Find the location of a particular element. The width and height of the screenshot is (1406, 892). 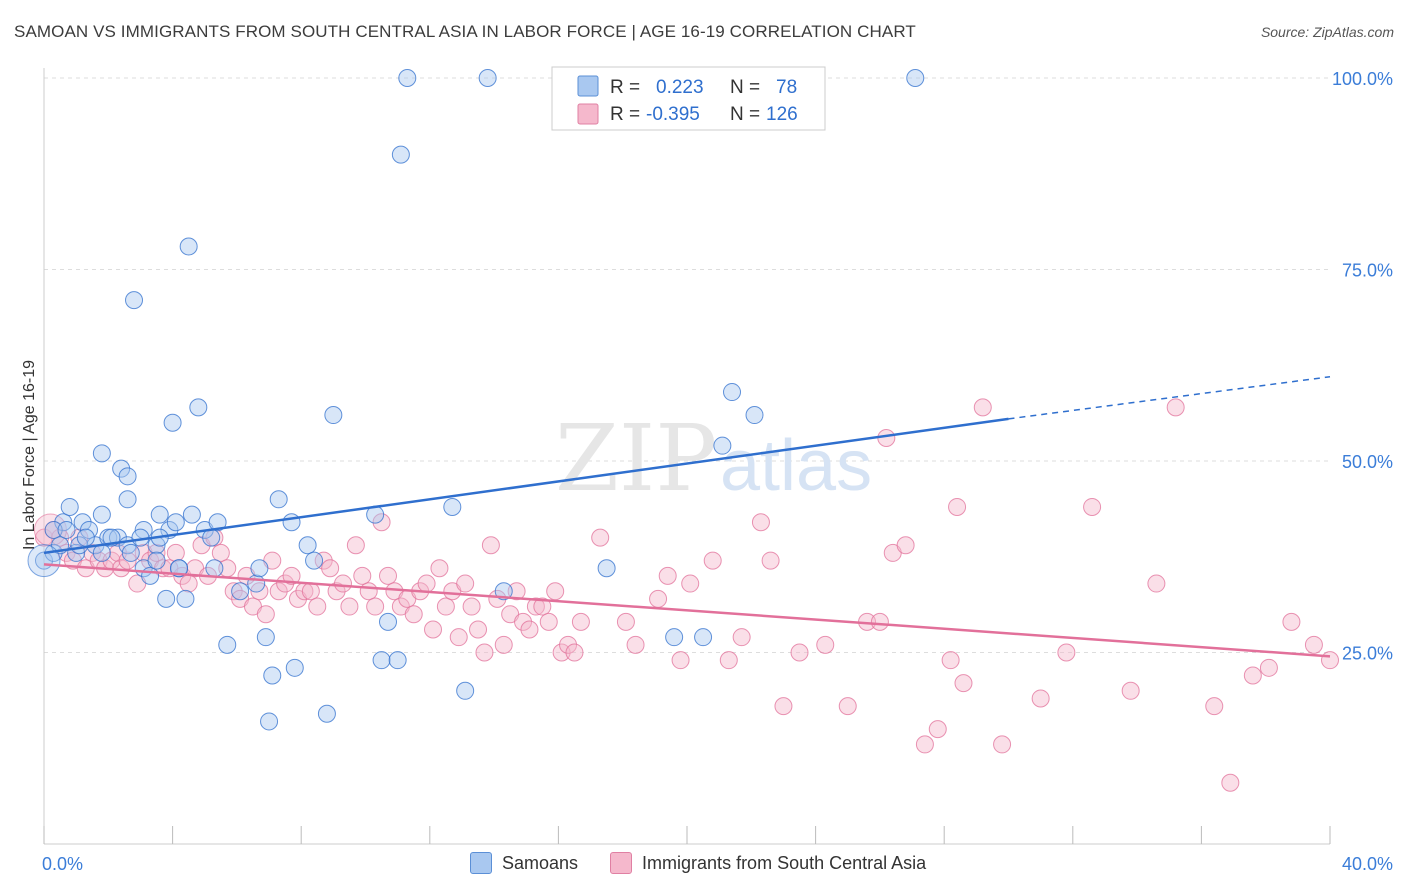

legend-r-value-2: -0.395 is located at coordinates (673, 114).